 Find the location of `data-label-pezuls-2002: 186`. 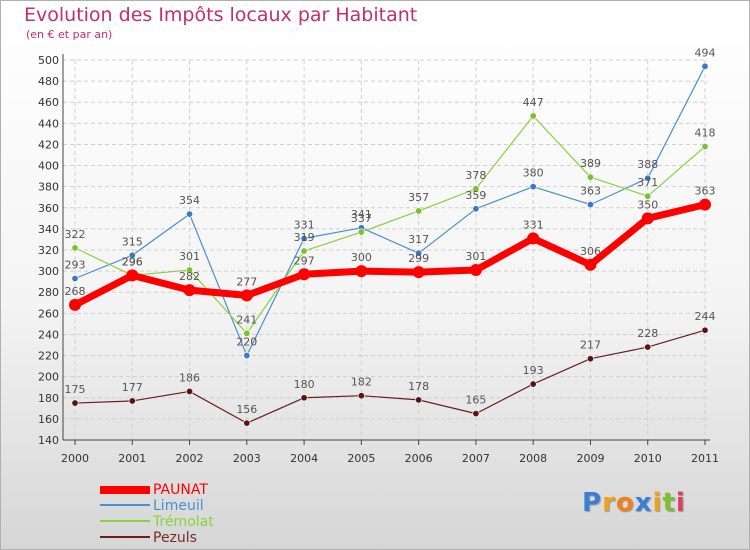

data-label-pezuls-2002: 186 is located at coordinates (189, 377).